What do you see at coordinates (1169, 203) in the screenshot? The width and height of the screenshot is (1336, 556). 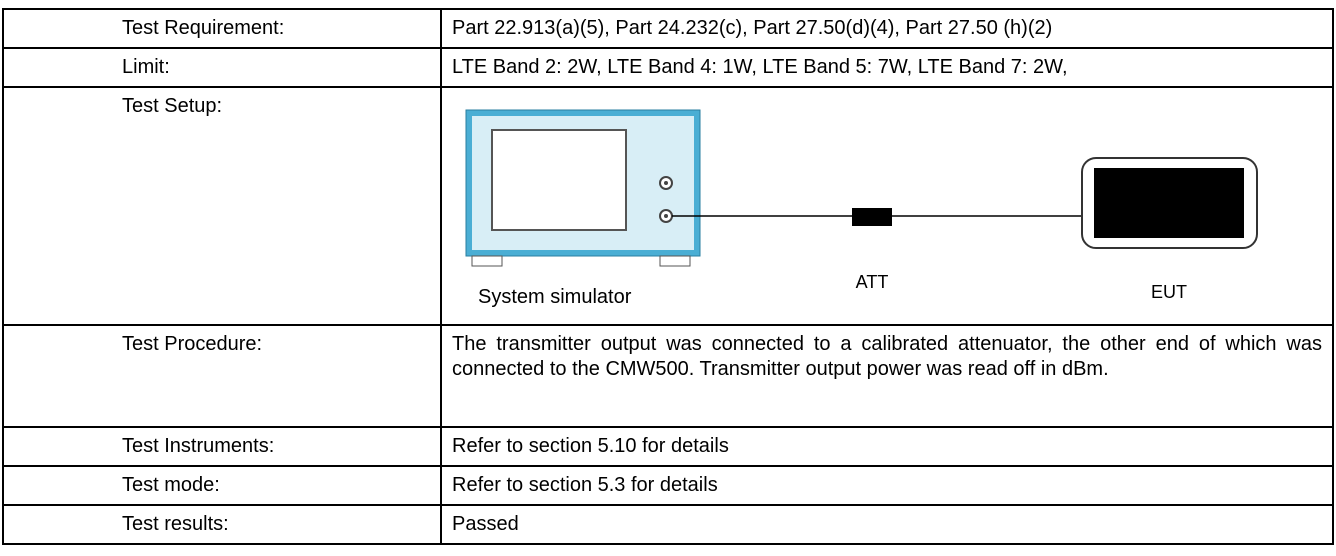 I see `eut-screen` at bounding box center [1169, 203].